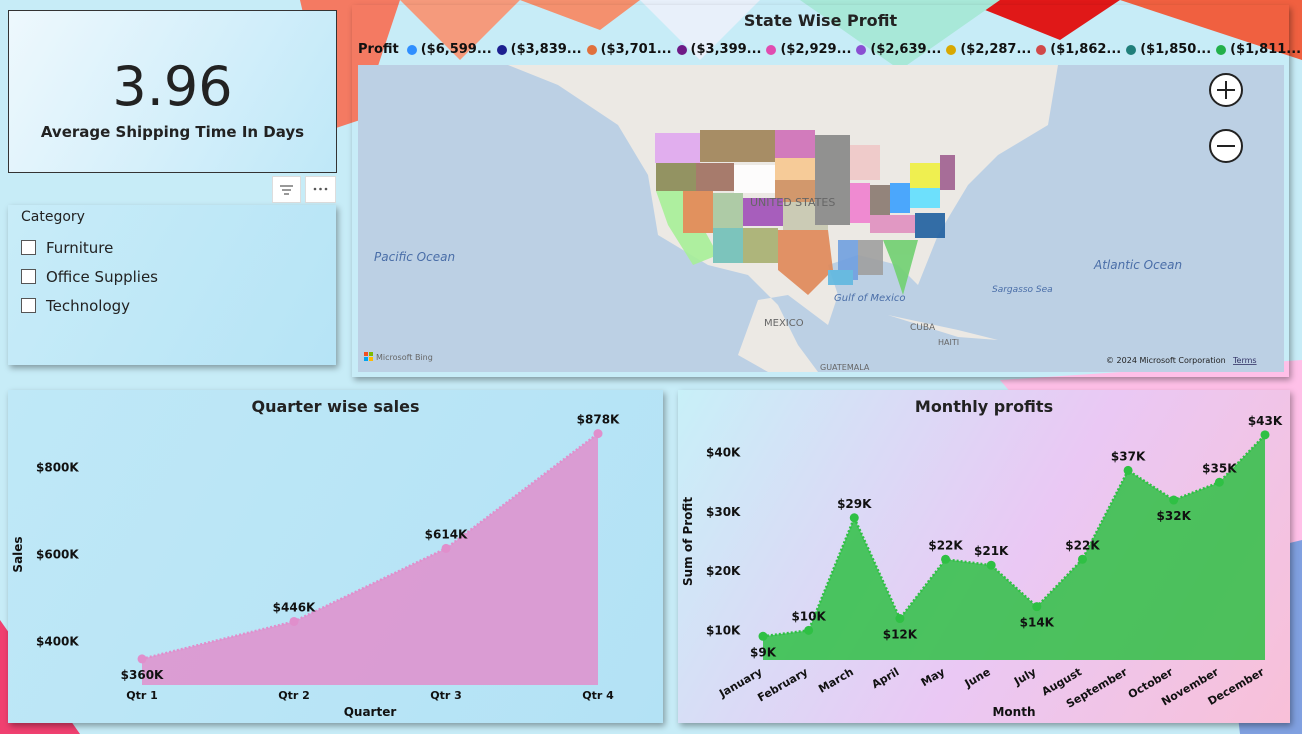 This screenshot has width=1302, height=734. I want to click on gulf-label: Gulf of Mexico, so click(869, 298).